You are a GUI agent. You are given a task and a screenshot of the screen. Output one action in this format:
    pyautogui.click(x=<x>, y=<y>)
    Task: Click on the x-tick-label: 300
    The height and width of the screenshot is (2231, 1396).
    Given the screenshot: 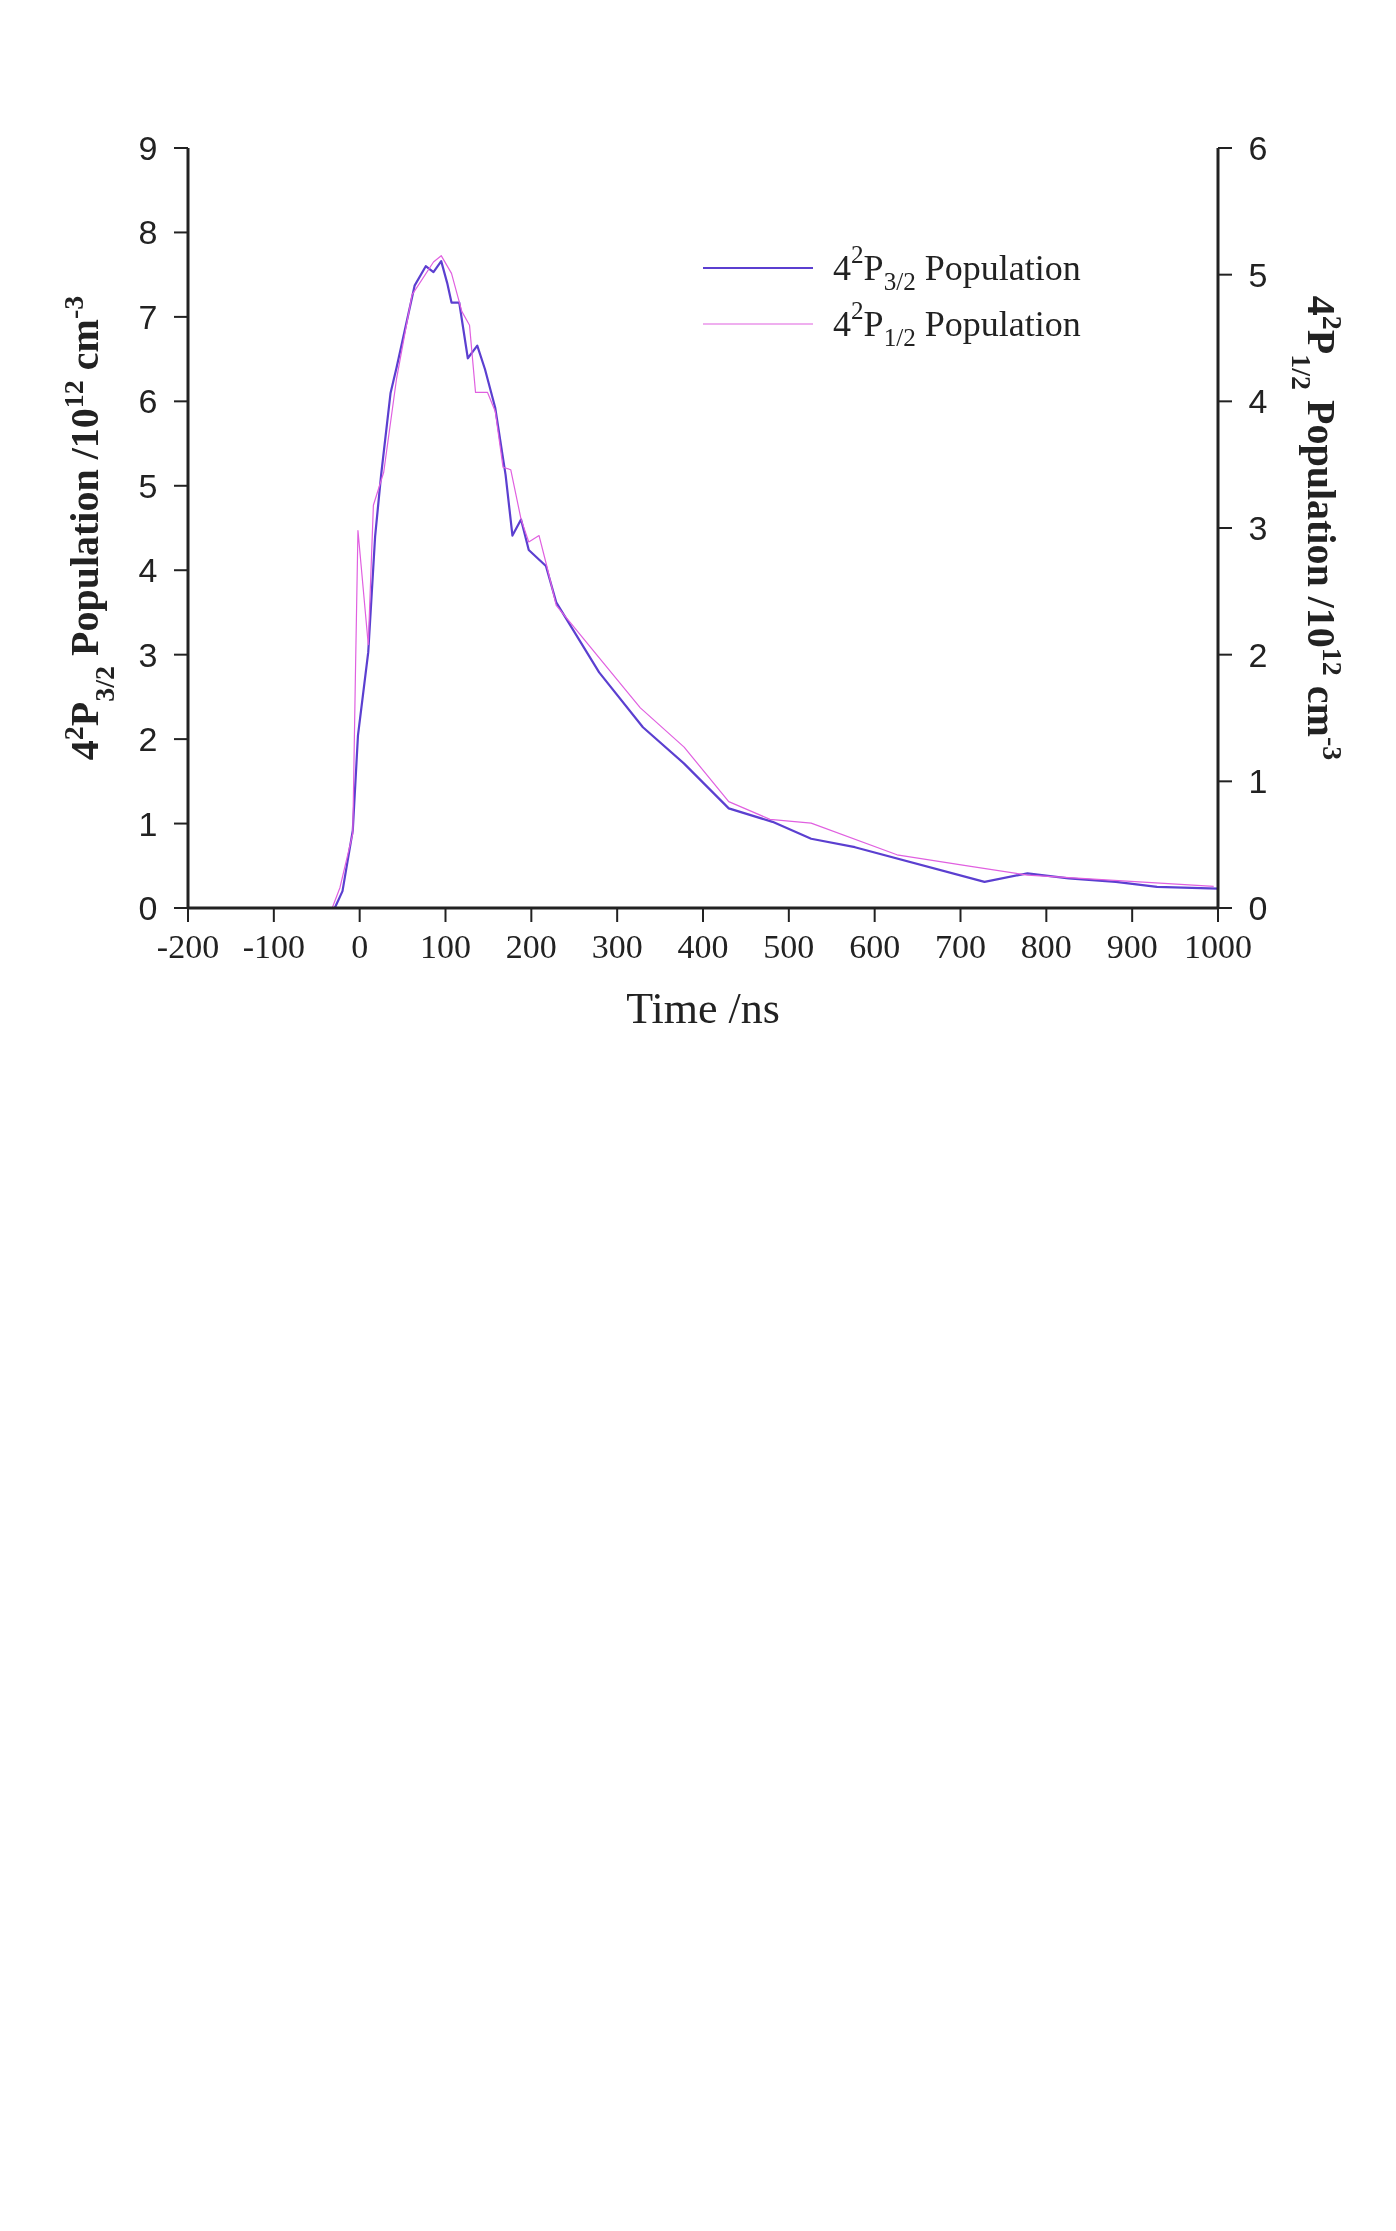 What is the action you would take?
    pyautogui.click(x=617, y=946)
    